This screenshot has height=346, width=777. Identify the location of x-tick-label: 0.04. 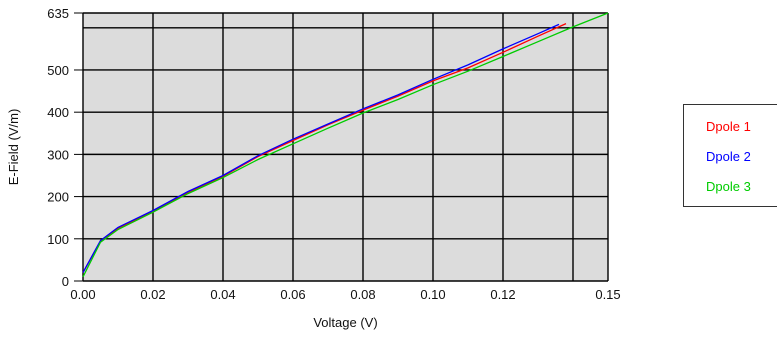
(222, 294).